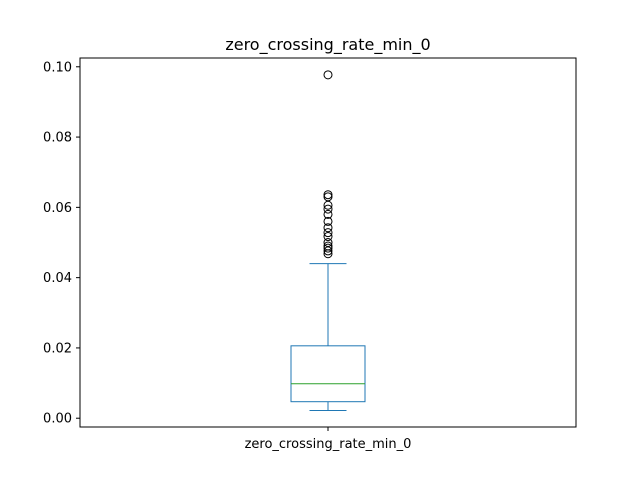  Describe the element at coordinates (327, 45) in the screenshot. I see `chart-title: zero_crossing_rate_min_0` at that location.